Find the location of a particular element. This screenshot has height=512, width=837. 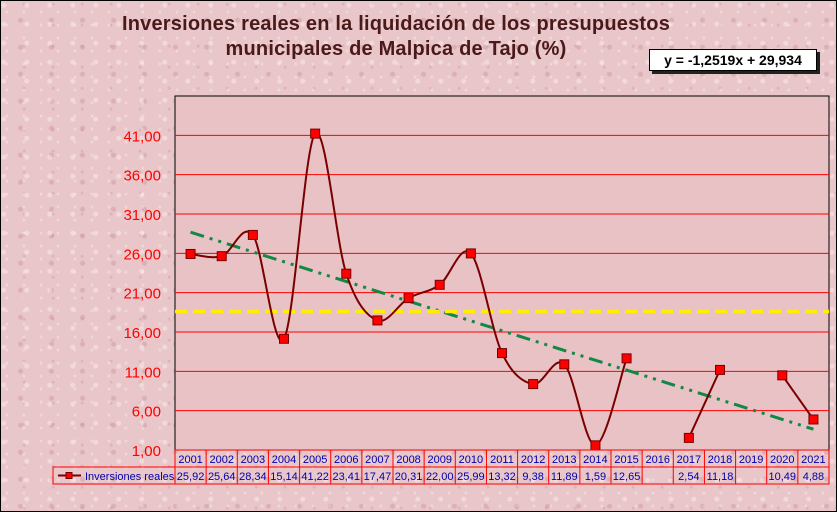

data-label: 4,88 is located at coordinates (813, 477).